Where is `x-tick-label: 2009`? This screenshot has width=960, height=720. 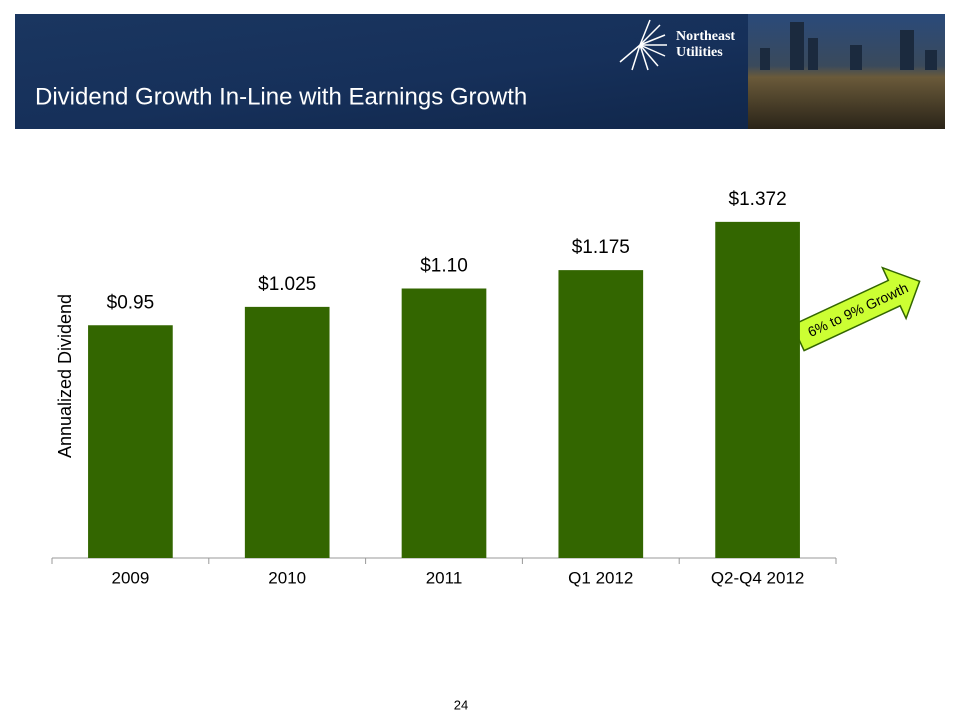 x-tick-label: 2009 is located at coordinates (130, 577).